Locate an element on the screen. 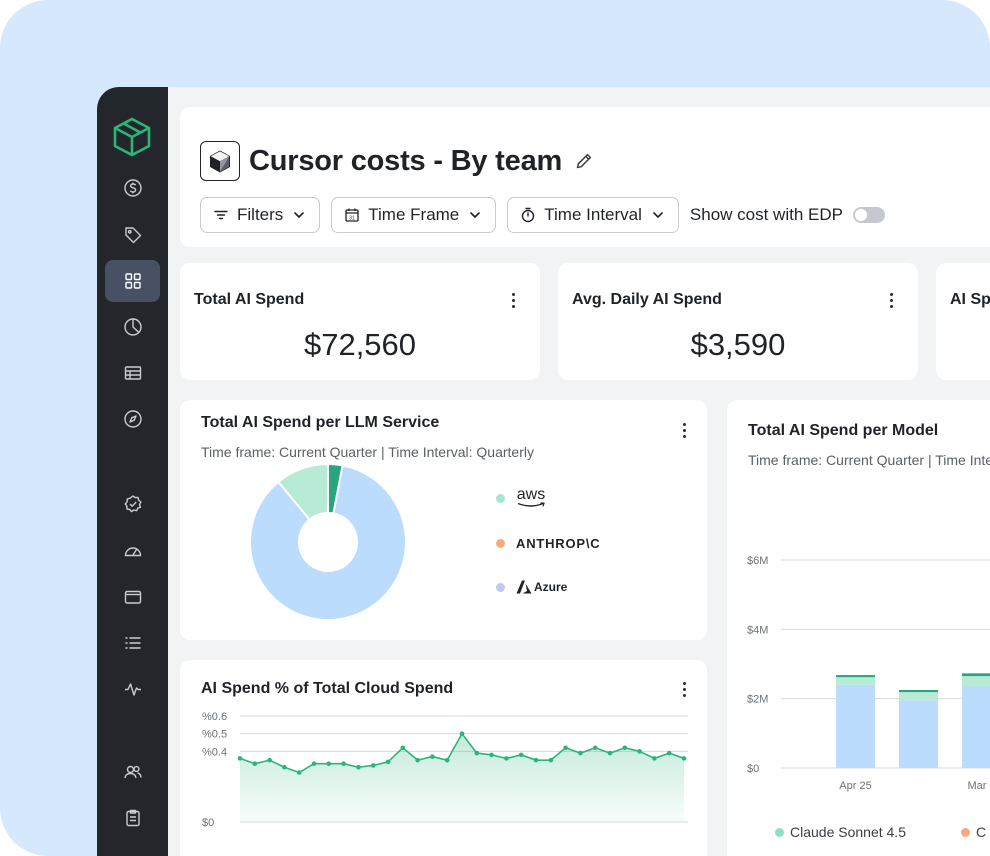 Image resolution: width=990 pixels, height=856 pixels. sidebar-item-budgets is located at coordinates (132, 597).